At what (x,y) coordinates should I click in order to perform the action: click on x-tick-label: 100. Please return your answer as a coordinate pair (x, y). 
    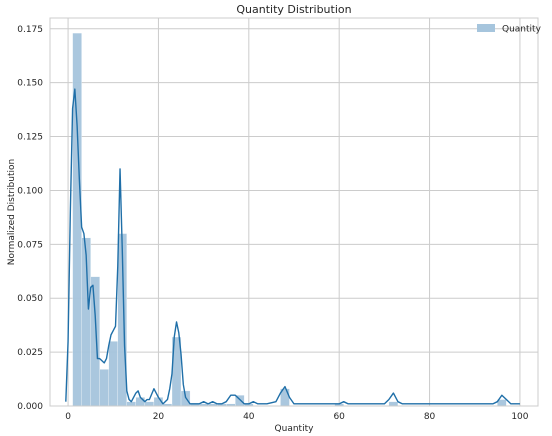
    Looking at the image, I should click on (519, 417).